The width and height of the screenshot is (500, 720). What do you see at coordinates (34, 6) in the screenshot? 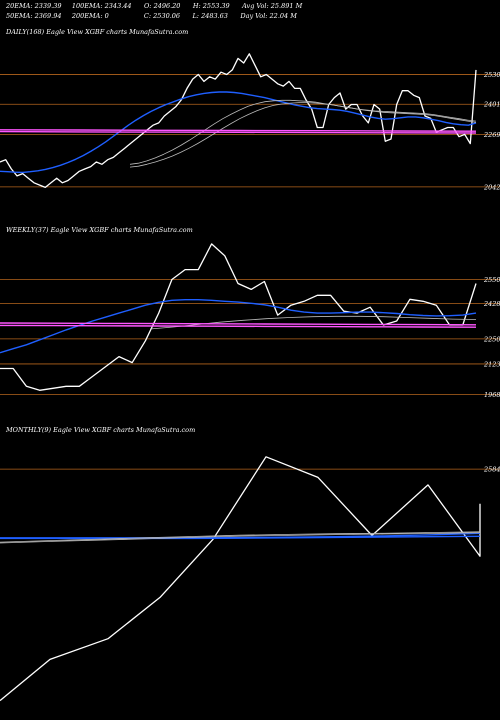
I see `header-20ema: 20EMA: 2339.39` at bounding box center [34, 6].